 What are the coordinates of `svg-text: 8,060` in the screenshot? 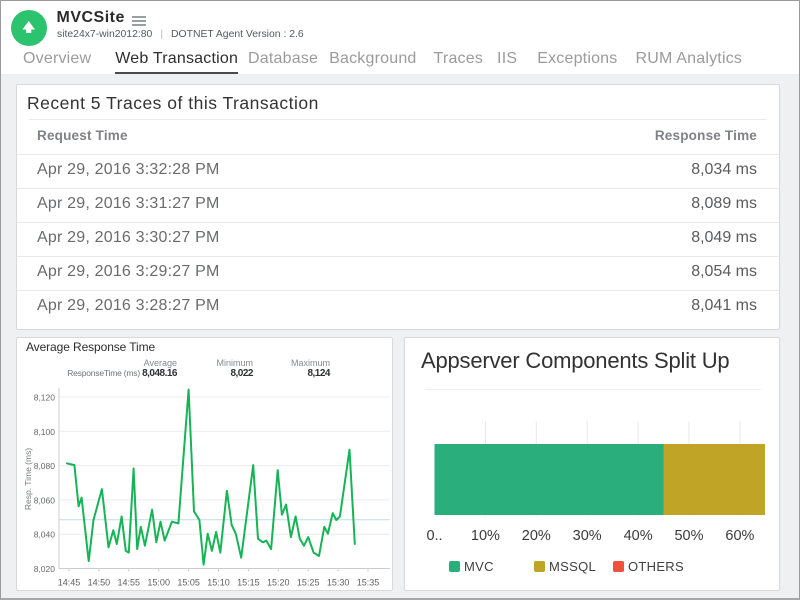 It's located at (45, 500).